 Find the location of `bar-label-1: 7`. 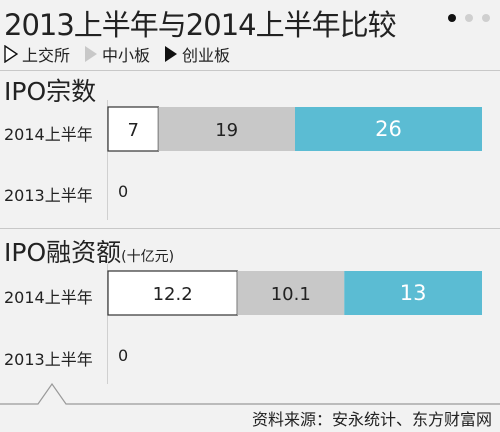

bar-label-1: 7 is located at coordinates (132, 130).